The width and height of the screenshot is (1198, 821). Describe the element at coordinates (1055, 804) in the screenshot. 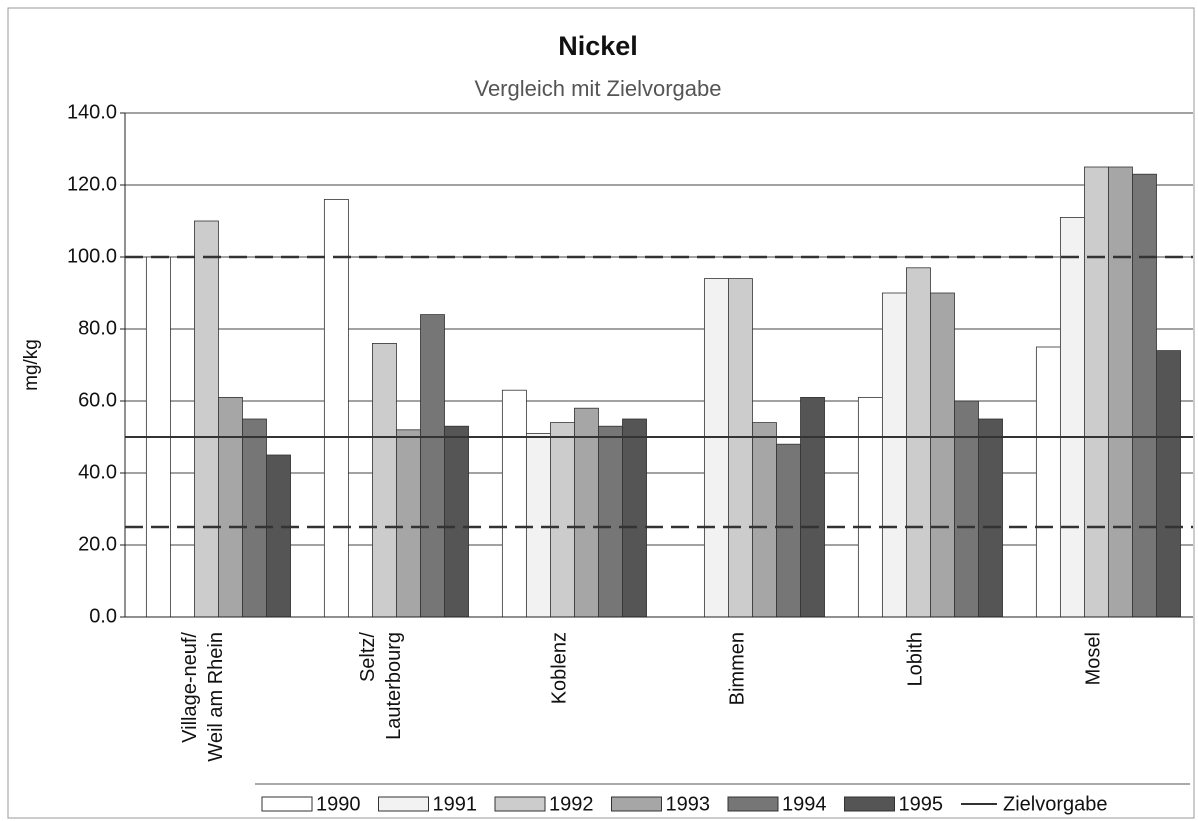

I see `legend-label: Zielvorgabe` at that location.